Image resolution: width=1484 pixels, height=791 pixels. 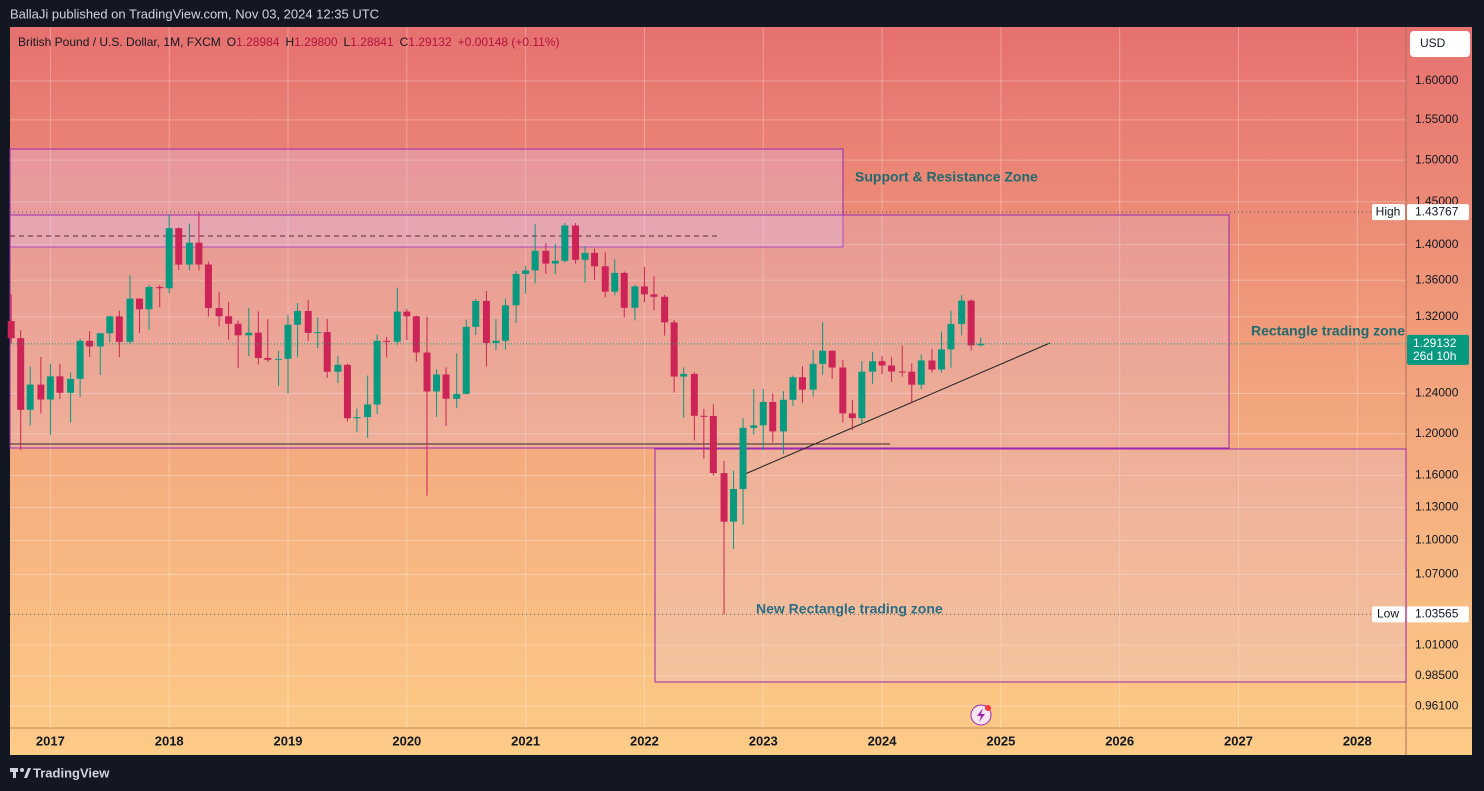 I want to click on x-tick-label: 2018, so click(x=169, y=740).